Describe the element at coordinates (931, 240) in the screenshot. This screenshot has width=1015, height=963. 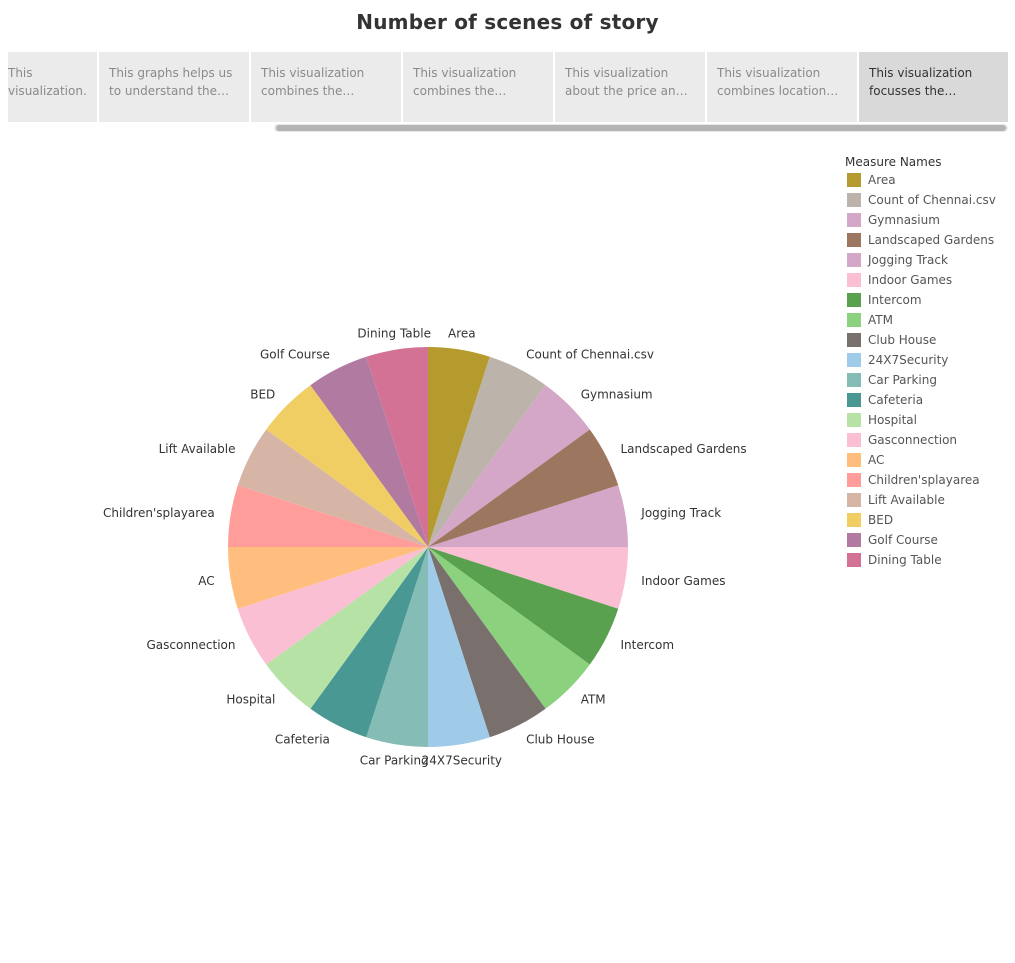
I see `legend-label: Landscaped Gardens` at that location.